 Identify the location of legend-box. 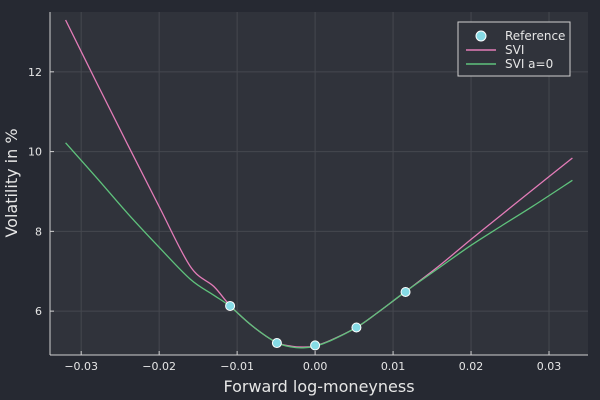
(514, 49).